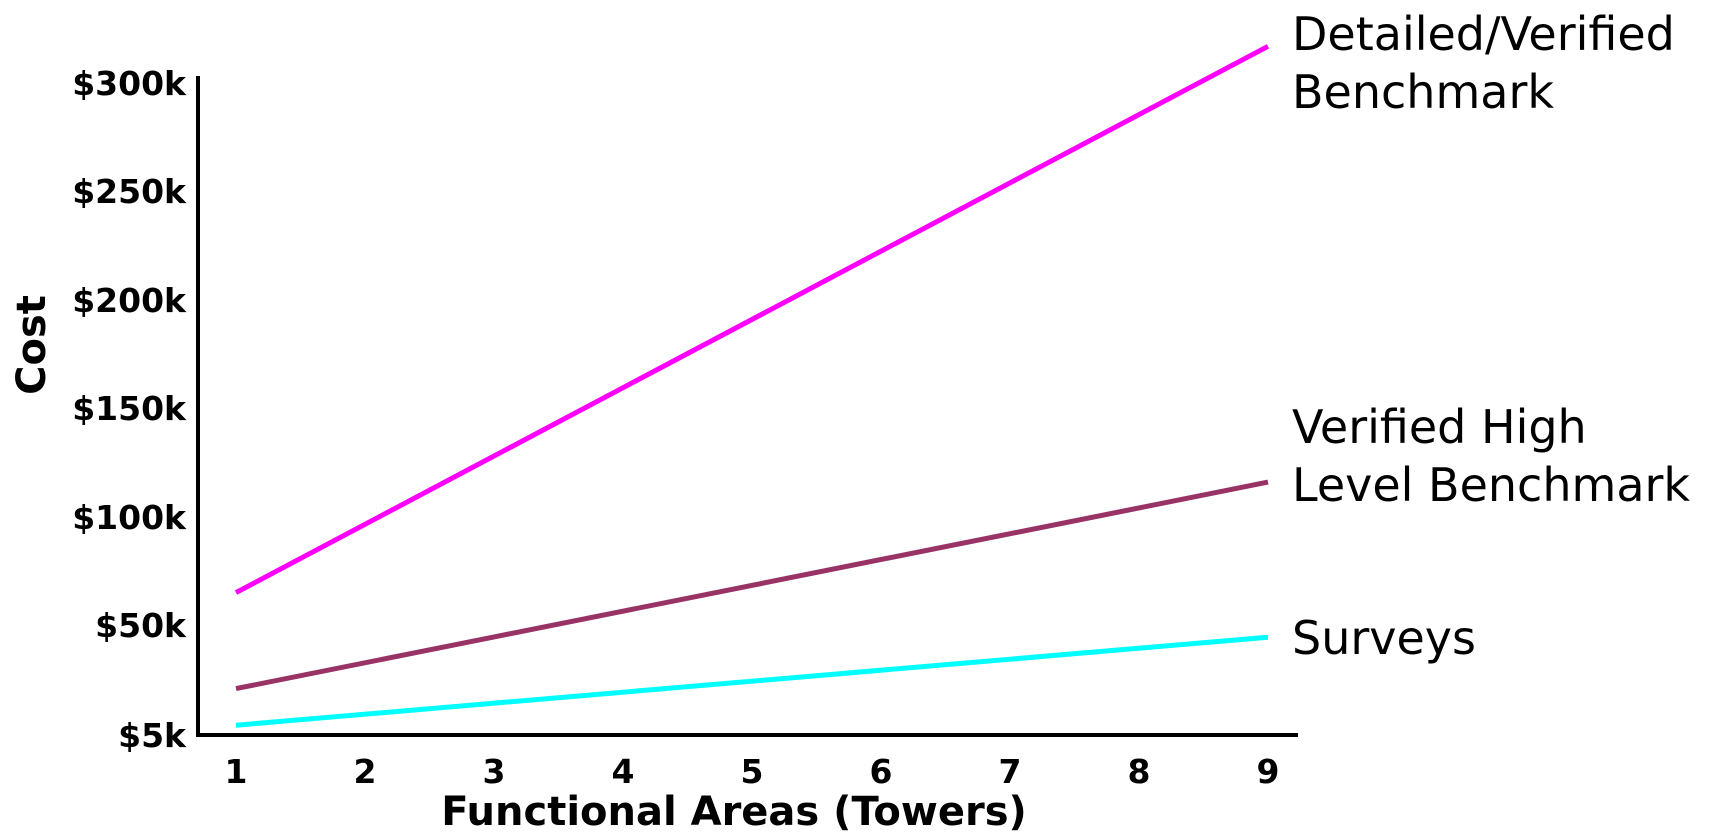  Describe the element at coordinates (1491, 485) in the screenshot. I see `series-label-line: Level Benchmark` at that location.